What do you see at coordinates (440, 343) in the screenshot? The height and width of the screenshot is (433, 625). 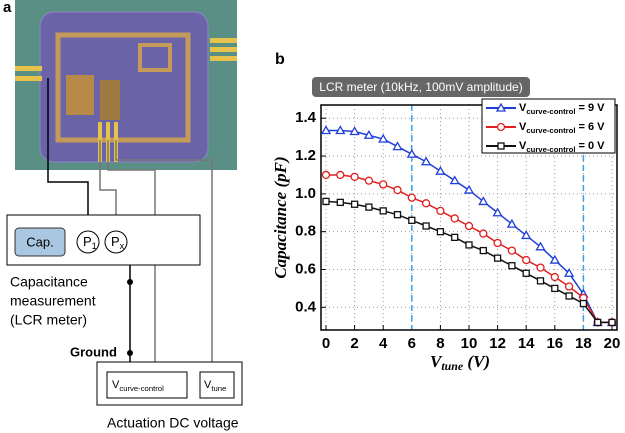 I see `x-tick-label: 8` at bounding box center [440, 343].